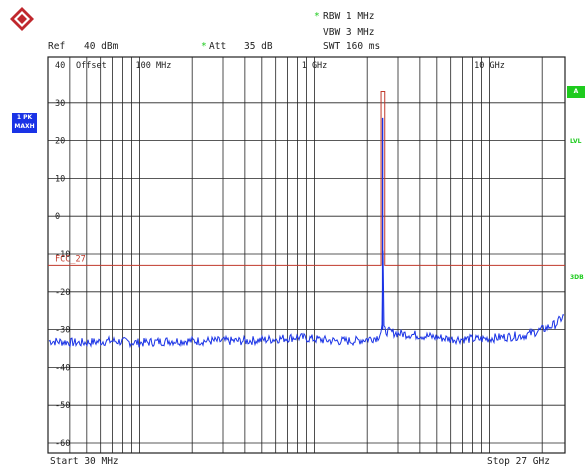 The height and width of the screenshot is (467, 585). I want to click on a-badge: A, so click(576, 92).